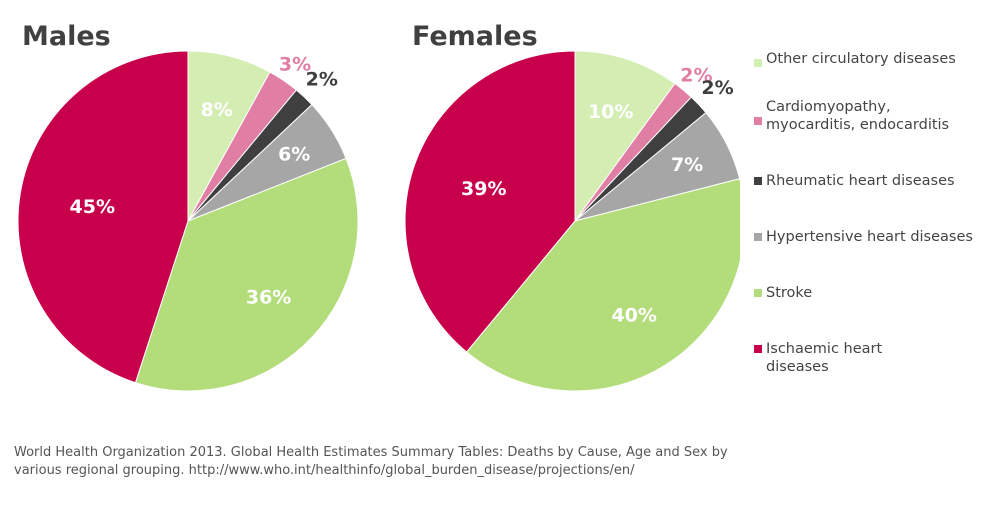 Image resolution: width=991 pixels, height=505 pixels. I want to click on legend-label-line: Other circulatory diseases, so click(861, 59).